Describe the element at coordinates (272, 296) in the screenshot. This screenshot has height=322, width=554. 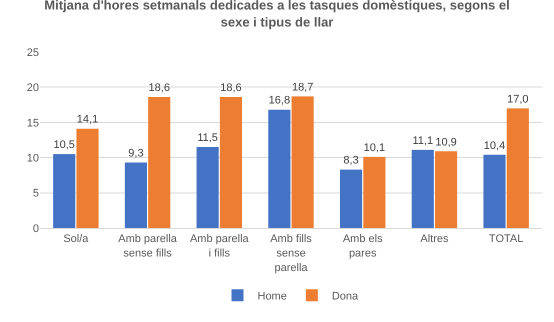
I see `legend-label: Home` at that location.